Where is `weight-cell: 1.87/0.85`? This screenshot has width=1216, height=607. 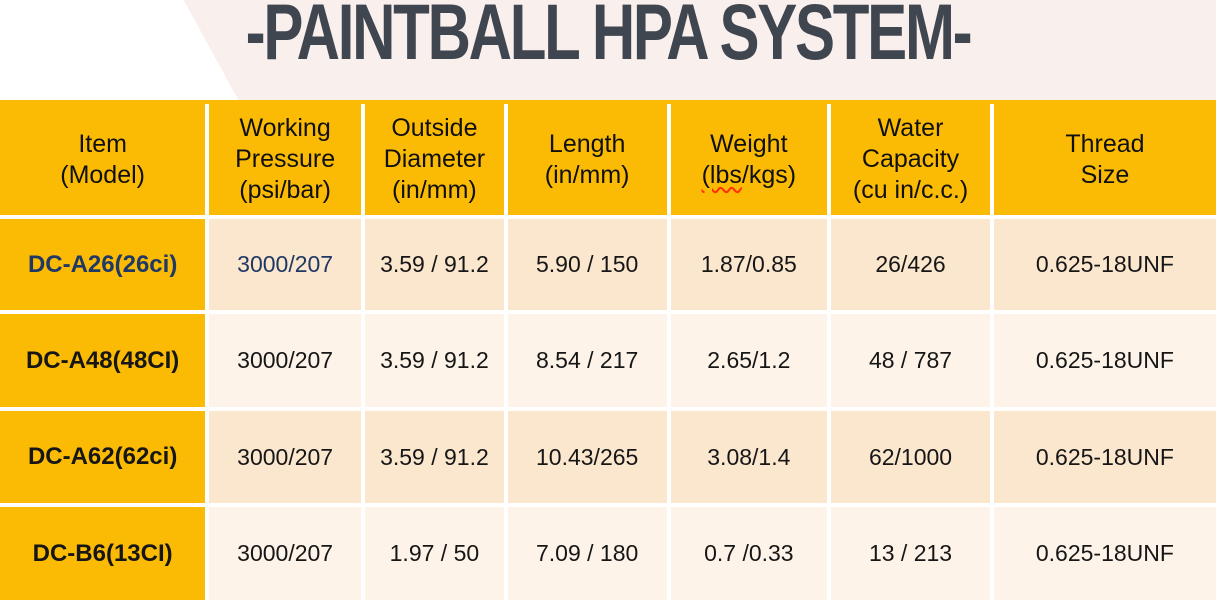 weight-cell: 1.87/0.85 is located at coordinates (749, 264).